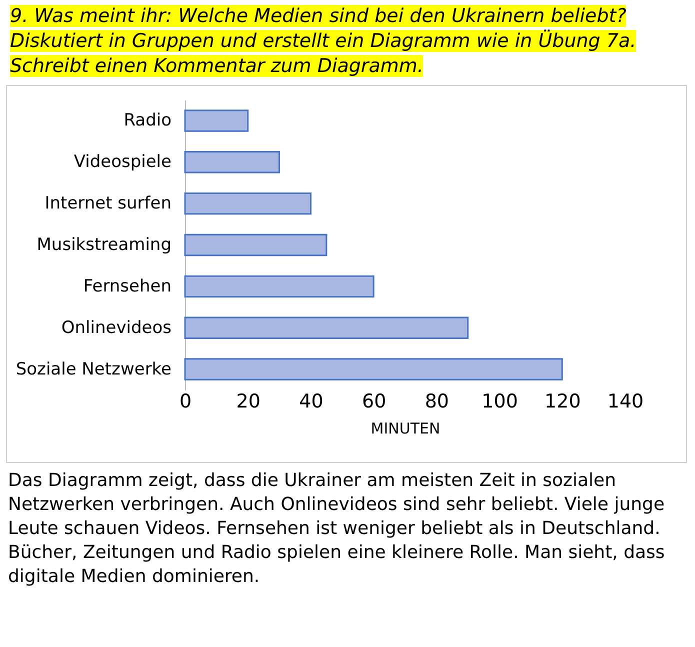  What do you see at coordinates (248, 401) in the screenshot?
I see `x-tick-label: 20` at bounding box center [248, 401].